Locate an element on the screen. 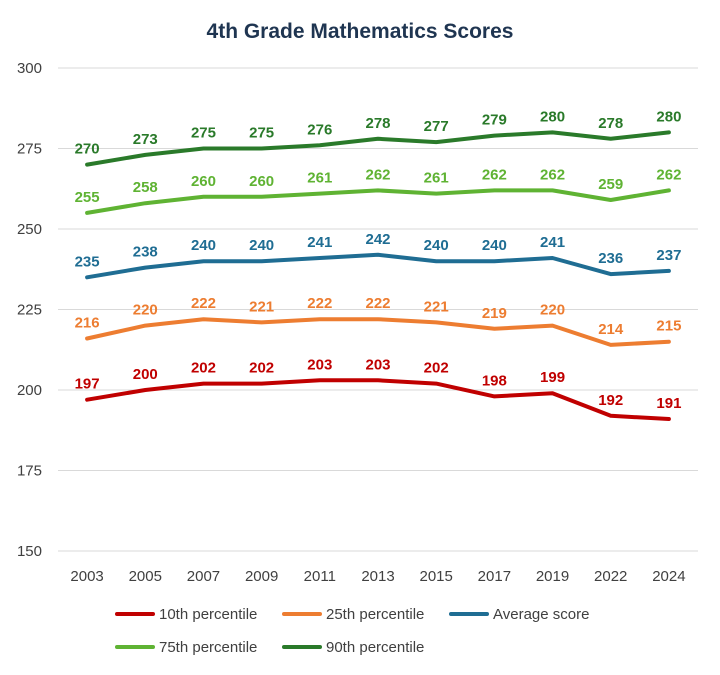 The width and height of the screenshot is (720, 675). data-label: 273 is located at coordinates (145, 139).